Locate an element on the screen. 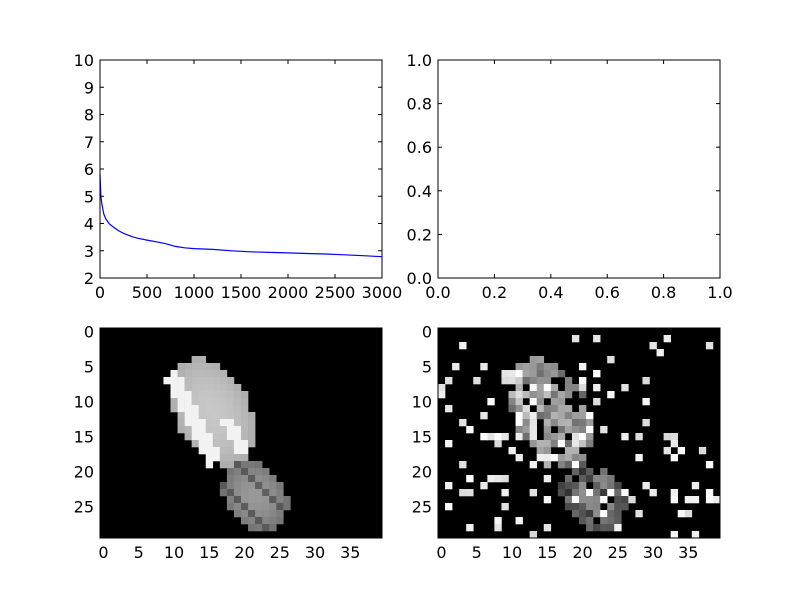 Image resolution: width=800 pixels, height=600 pixels. y-tick-label: 5 is located at coordinates (89, 196).